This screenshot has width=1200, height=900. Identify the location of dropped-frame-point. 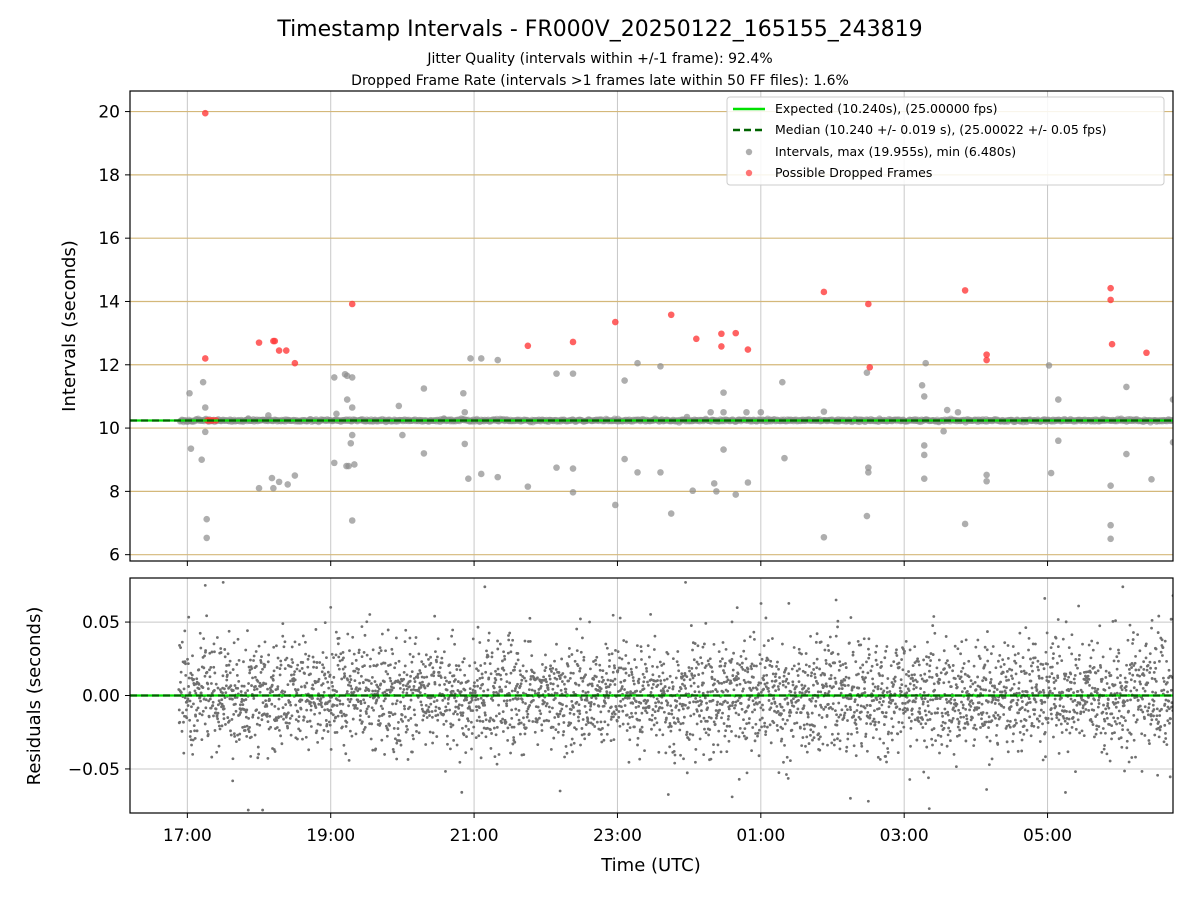
(1110, 300).